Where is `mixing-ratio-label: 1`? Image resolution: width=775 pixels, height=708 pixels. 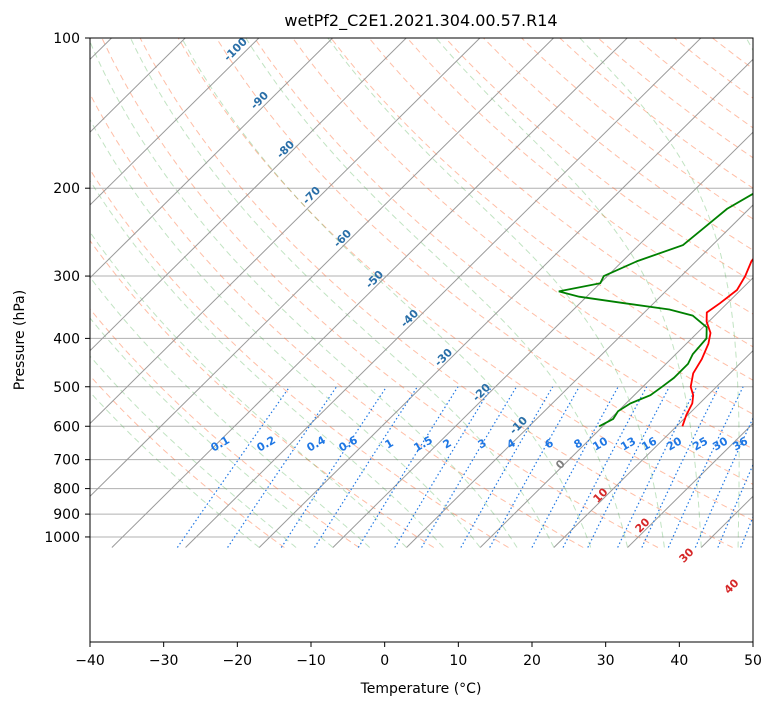
mixing-ratio-label: 1 is located at coordinates (389, 443).